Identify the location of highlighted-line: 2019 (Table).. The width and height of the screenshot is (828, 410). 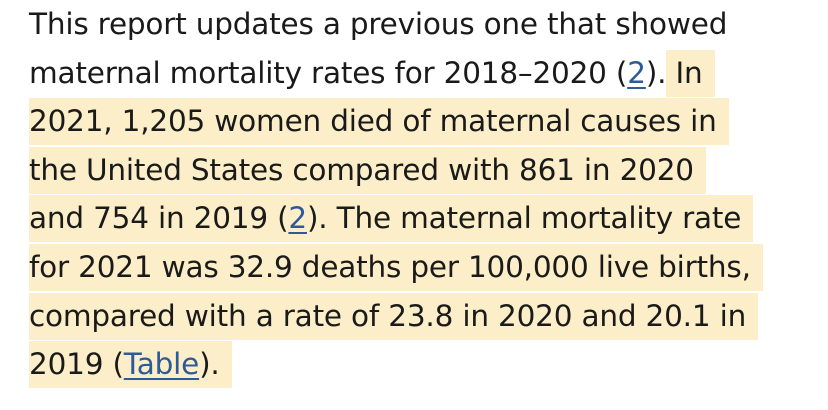
(130, 365).